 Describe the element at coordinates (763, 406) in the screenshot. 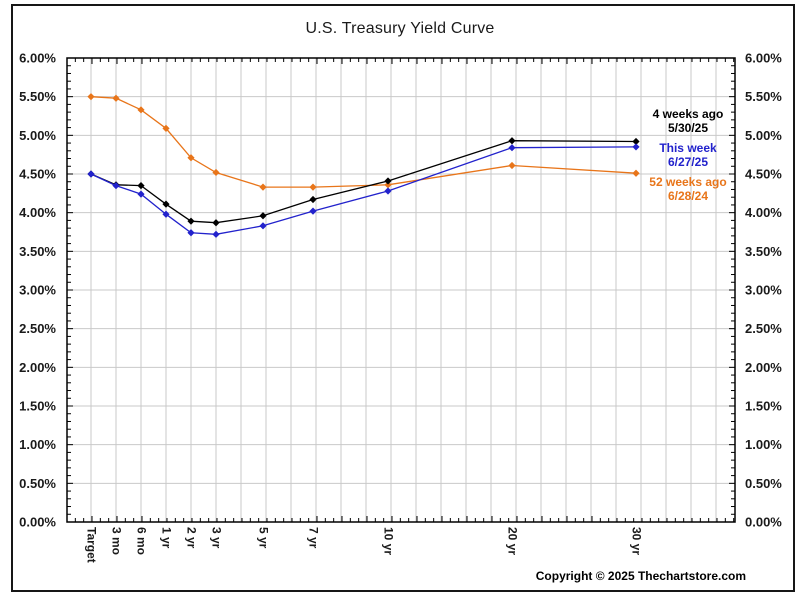

I see `y-axis-label-right: 1.50%` at that location.